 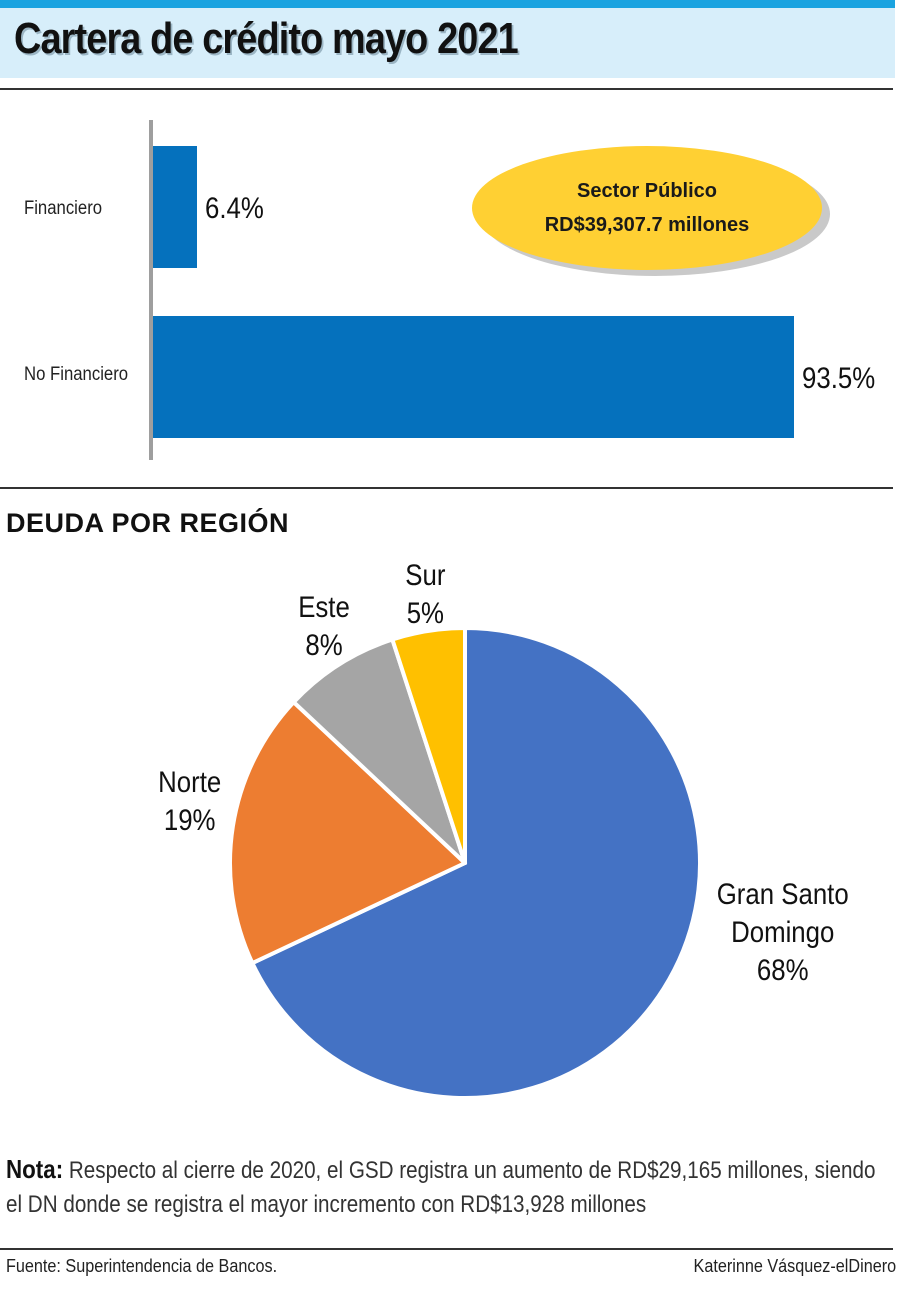 I want to click on pie-label-value: 19%, so click(x=189, y=820).